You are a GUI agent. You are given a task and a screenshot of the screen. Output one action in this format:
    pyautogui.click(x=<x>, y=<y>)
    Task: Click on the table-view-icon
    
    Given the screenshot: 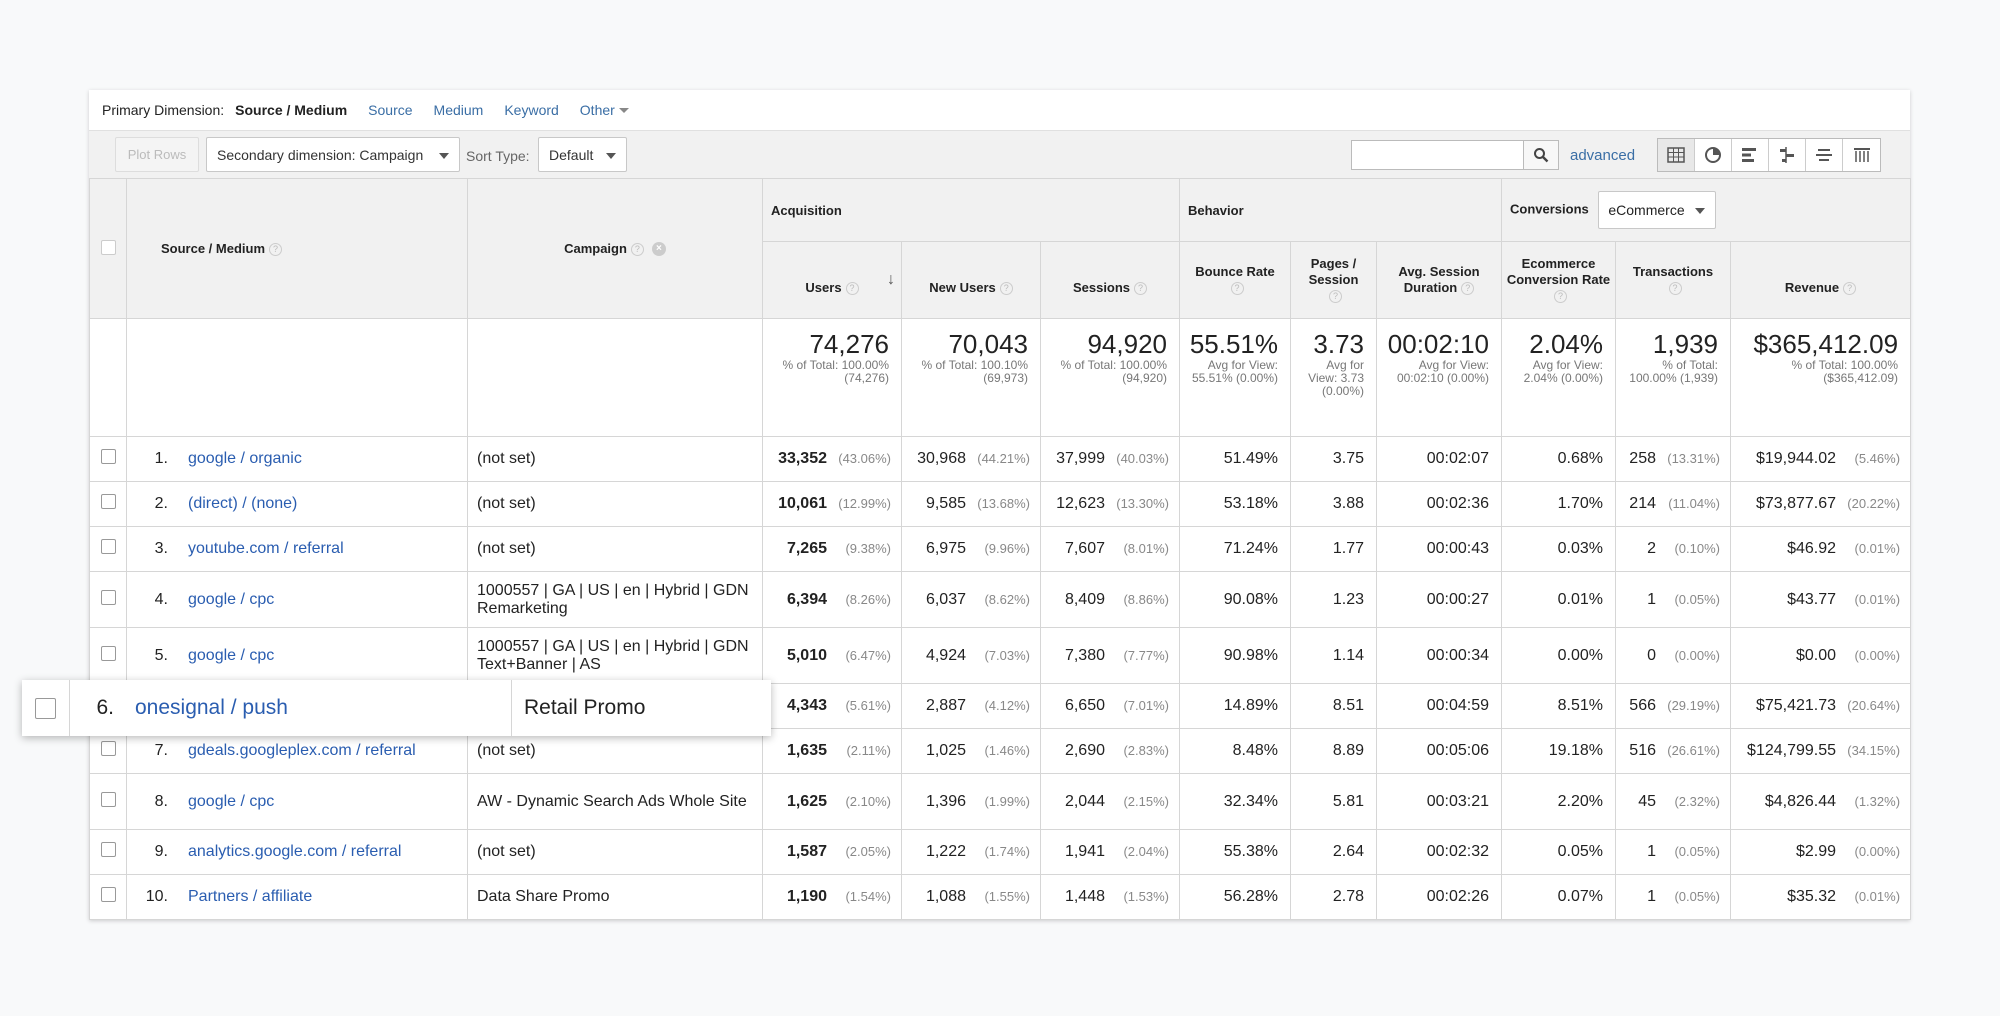 What is the action you would take?
    pyautogui.click(x=1676, y=155)
    